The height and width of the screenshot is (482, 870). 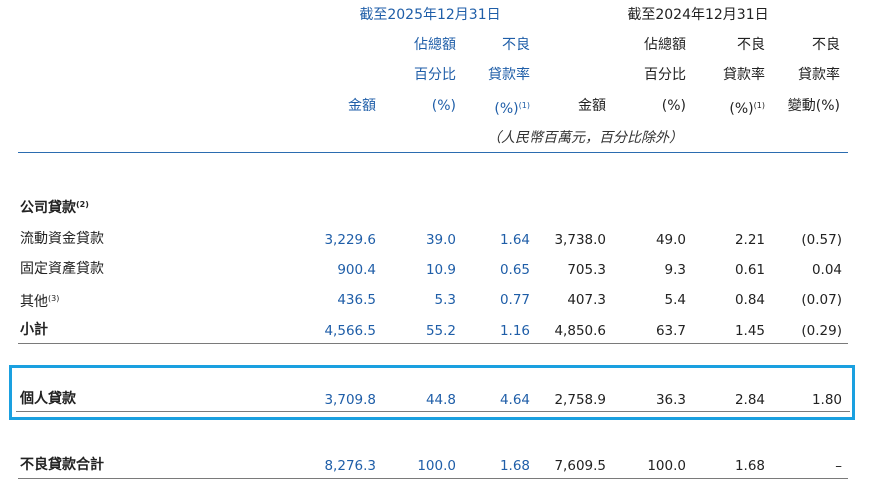 What do you see at coordinates (362, 106) in the screenshot?
I see `col-amount-2025: 金額` at bounding box center [362, 106].